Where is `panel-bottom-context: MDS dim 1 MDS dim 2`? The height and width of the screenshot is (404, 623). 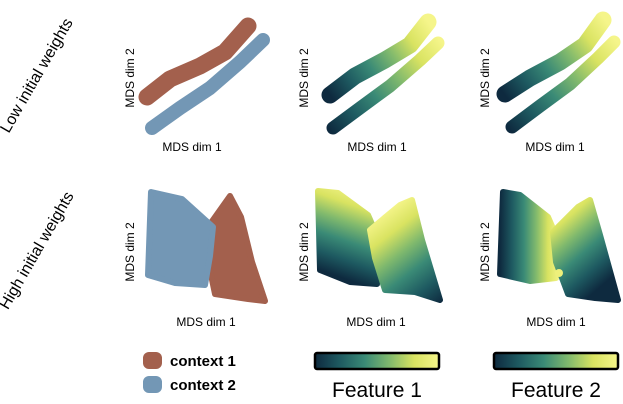
panel-bottom-context: MDS dim 1 MDS dim 2 is located at coordinates (195, 259).